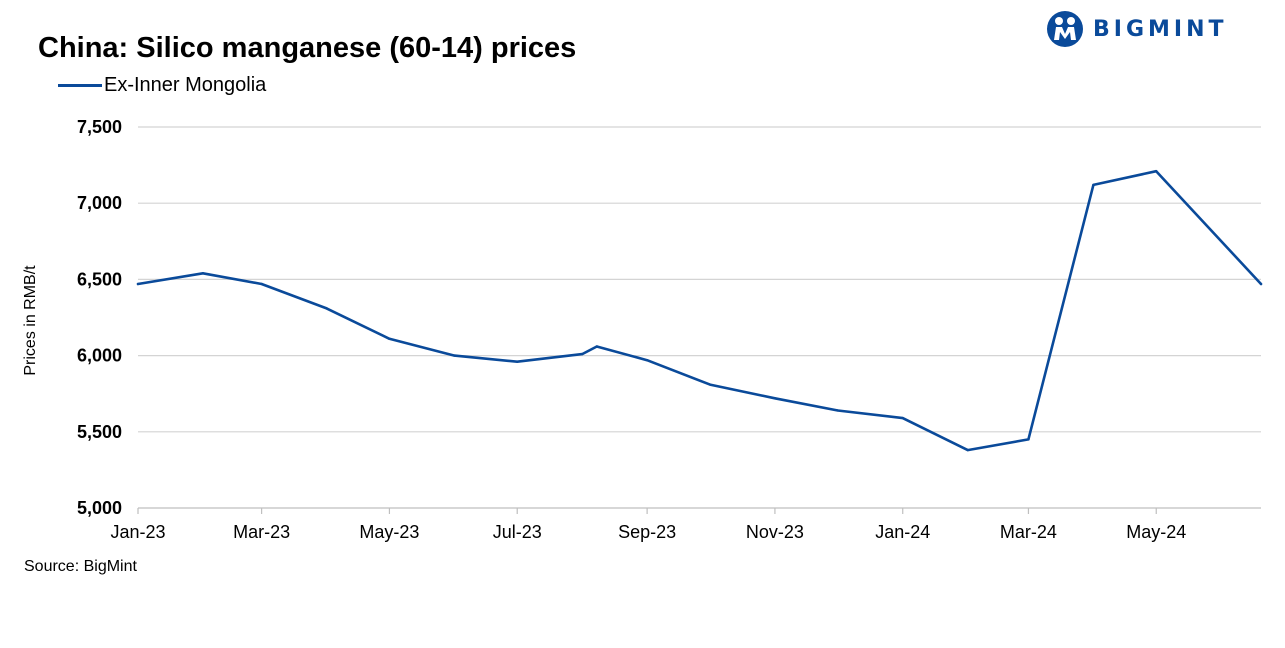 The height and width of the screenshot is (648, 1285). What do you see at coordinates (30, 320) in the screenshot?
I see `y-axis-title: Prices in RMB/t` at bounding box center [30, 320].